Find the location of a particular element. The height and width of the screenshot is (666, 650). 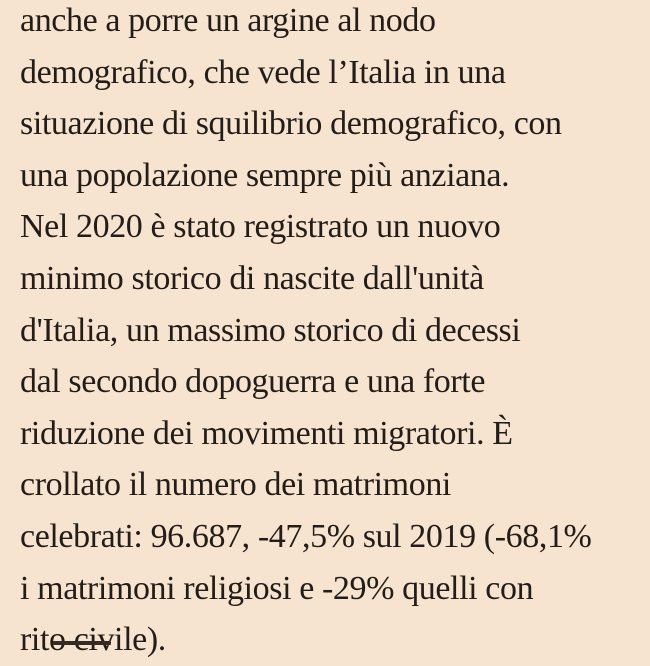

article-text-line: Nel 2020 è stato registrato un nuovo is located at coordinates (260, 227).